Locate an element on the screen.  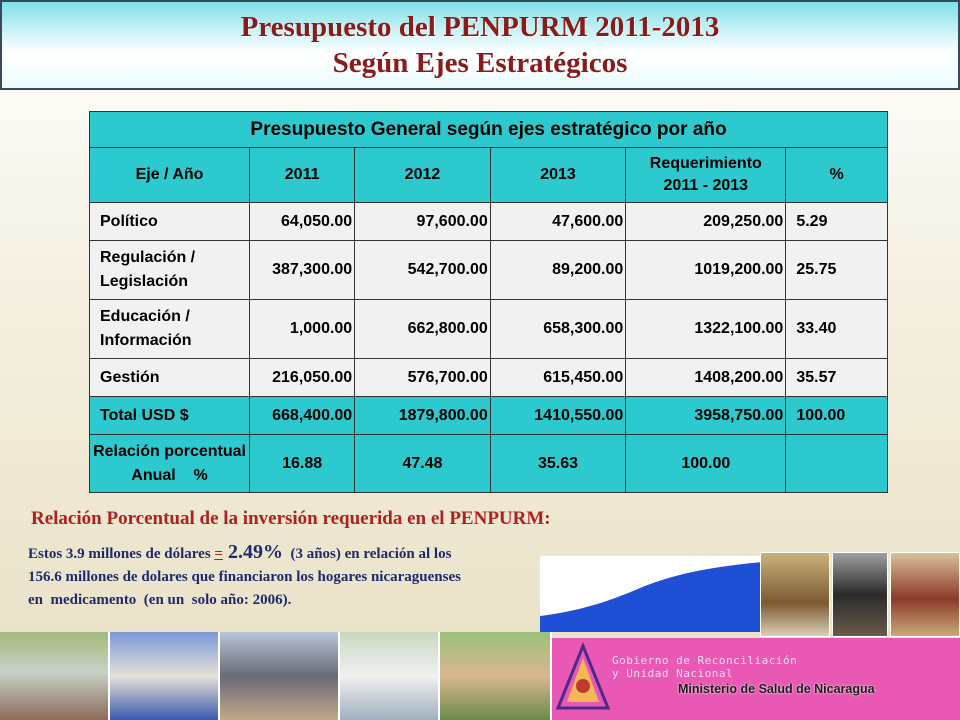
equals-sign: = is located at coordinates (218, 554).